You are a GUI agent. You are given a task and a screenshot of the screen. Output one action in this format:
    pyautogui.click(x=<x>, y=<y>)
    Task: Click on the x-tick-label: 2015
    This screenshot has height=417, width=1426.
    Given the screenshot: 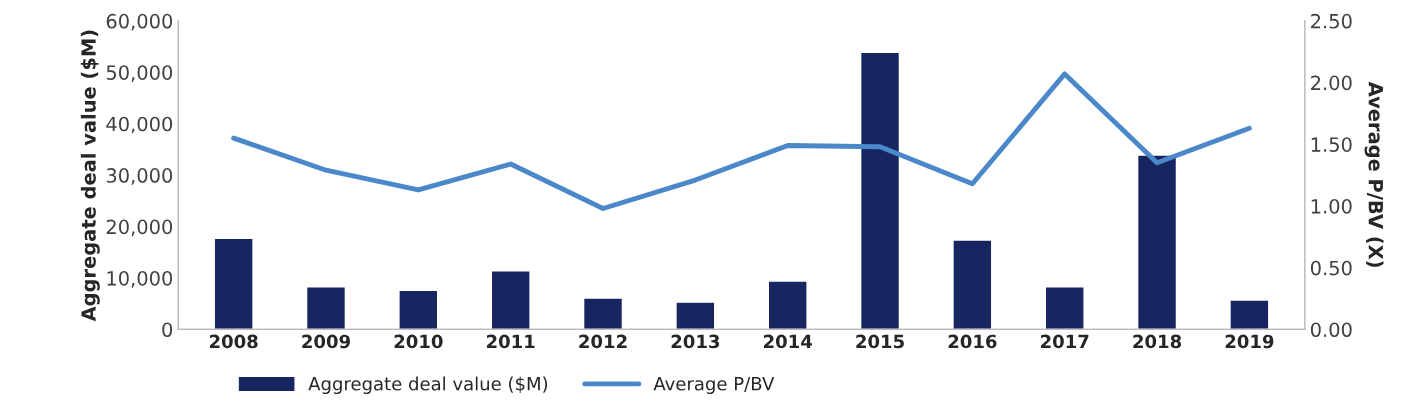 What is the action you would take?
    pyautogui.click(x=880, y=341)
    